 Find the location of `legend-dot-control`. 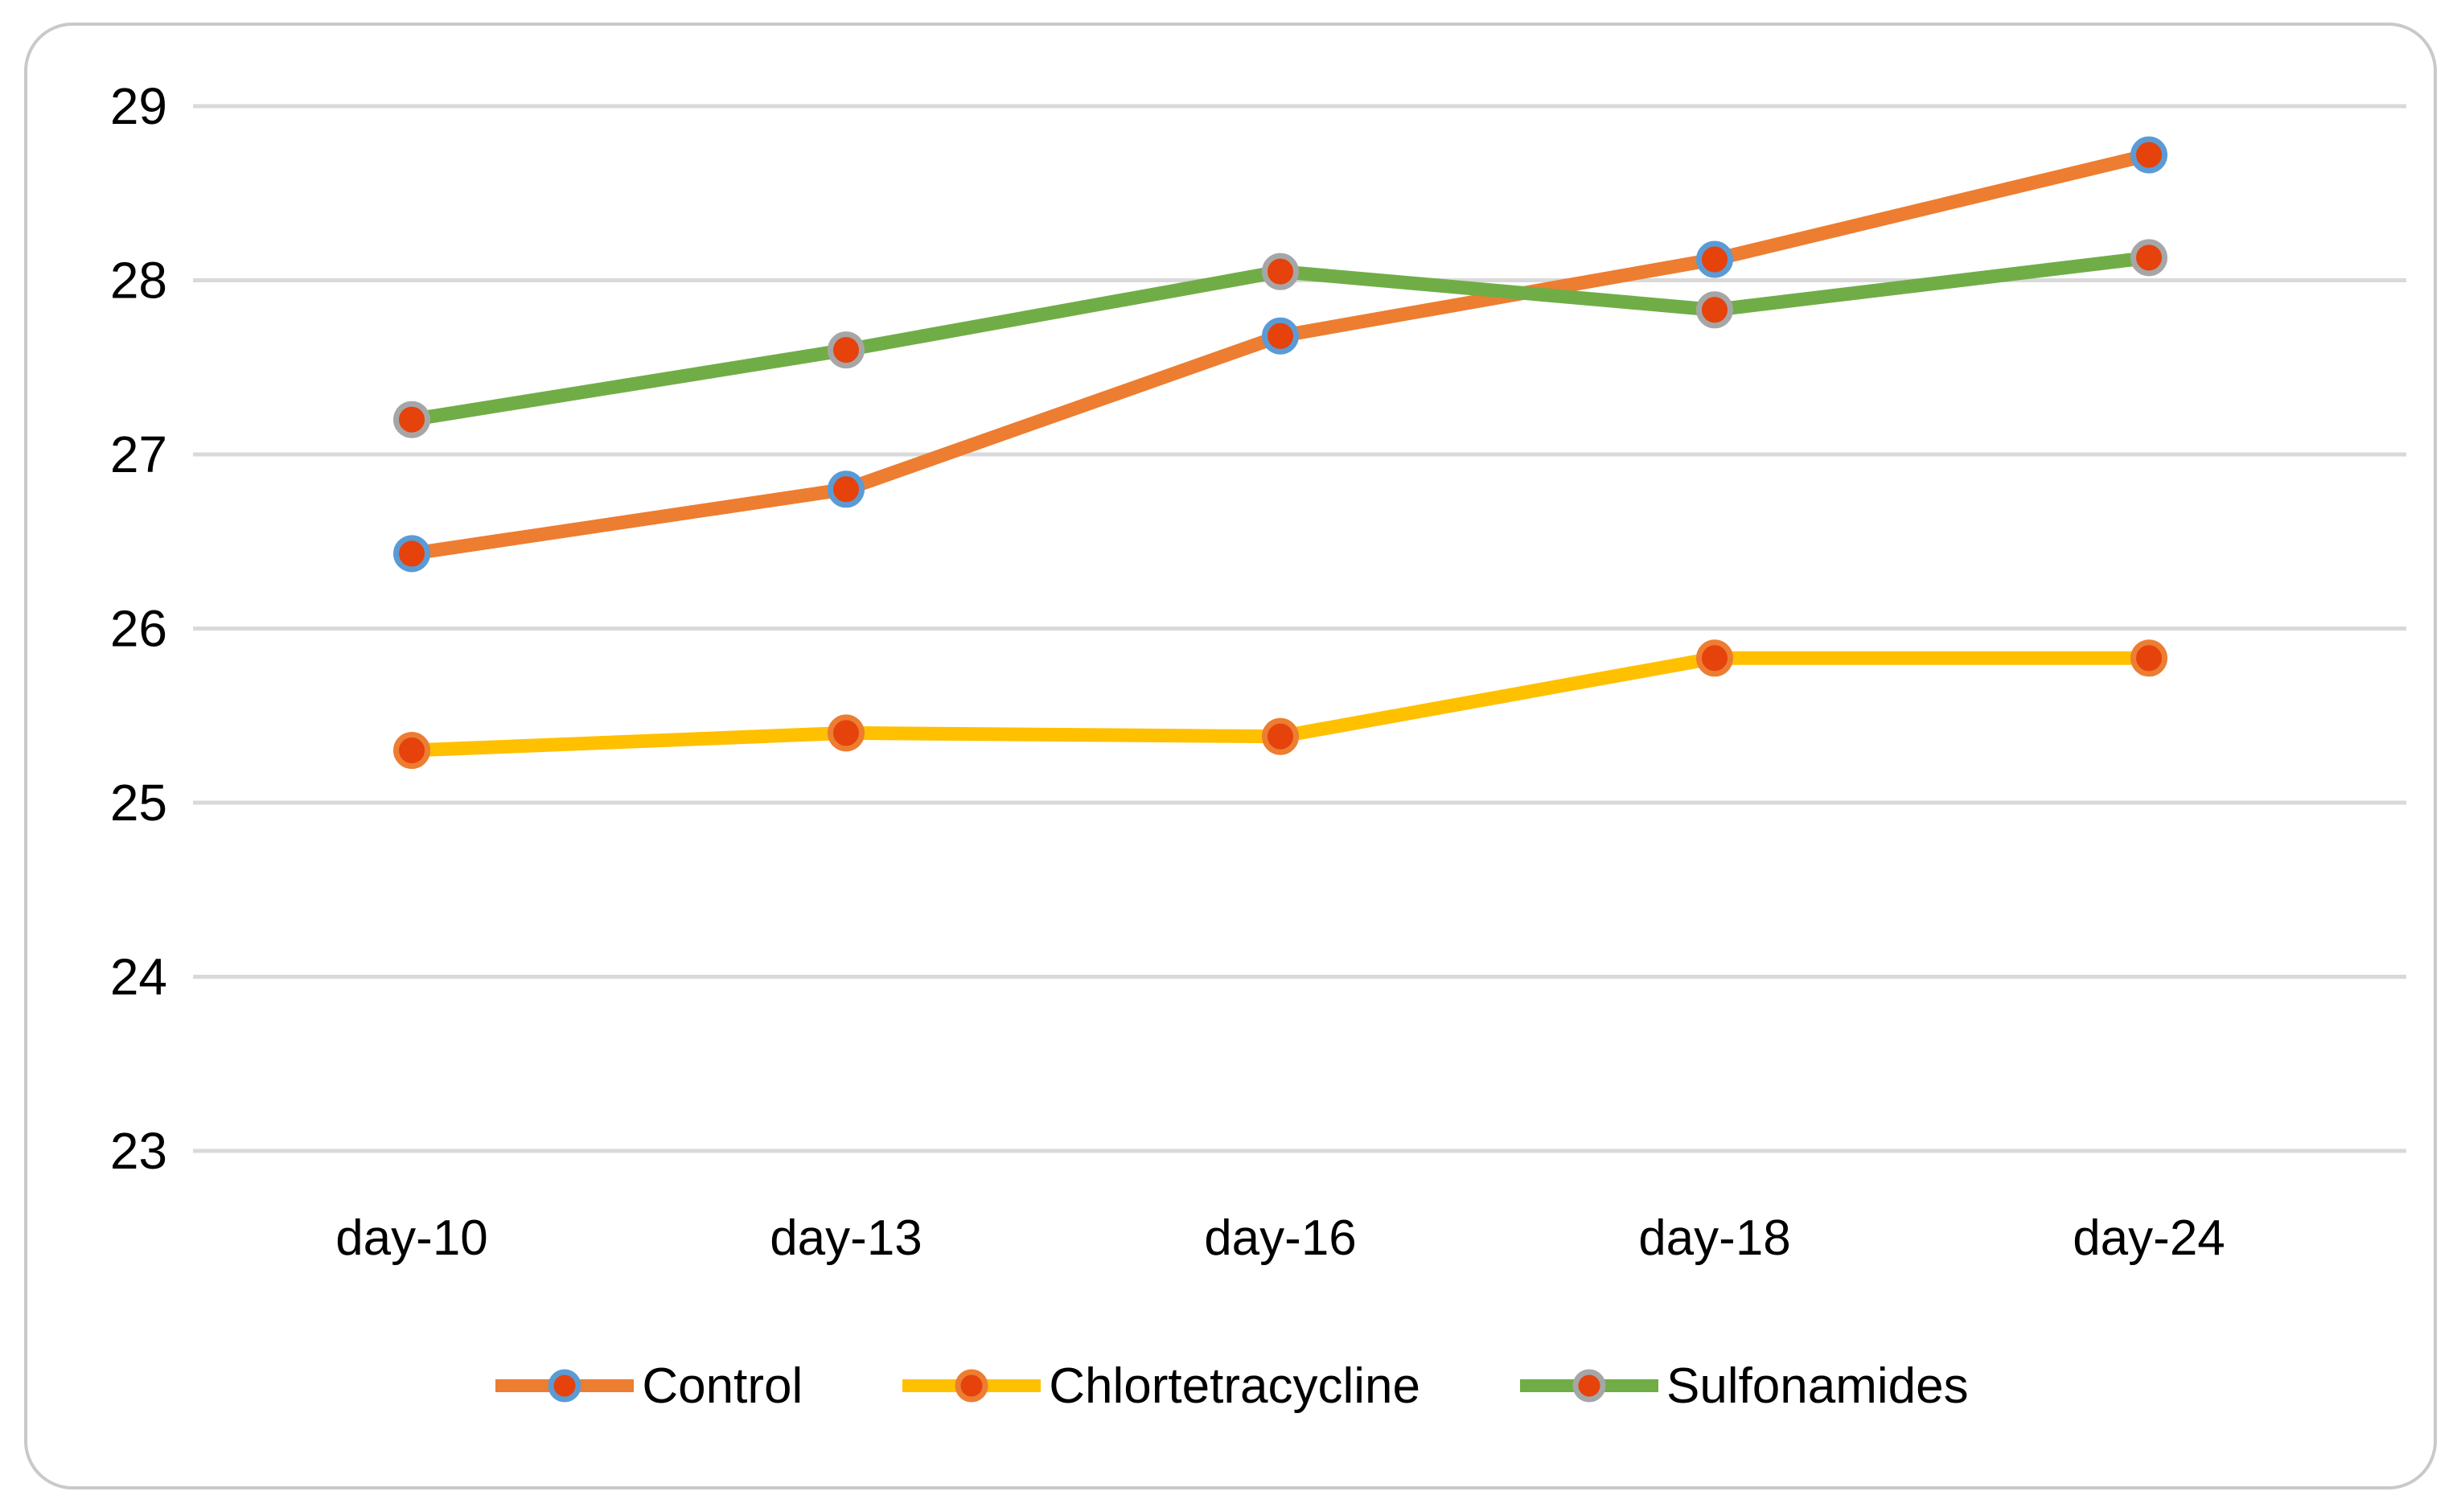

legend-dot-control is located at coordinates (564, 1386).